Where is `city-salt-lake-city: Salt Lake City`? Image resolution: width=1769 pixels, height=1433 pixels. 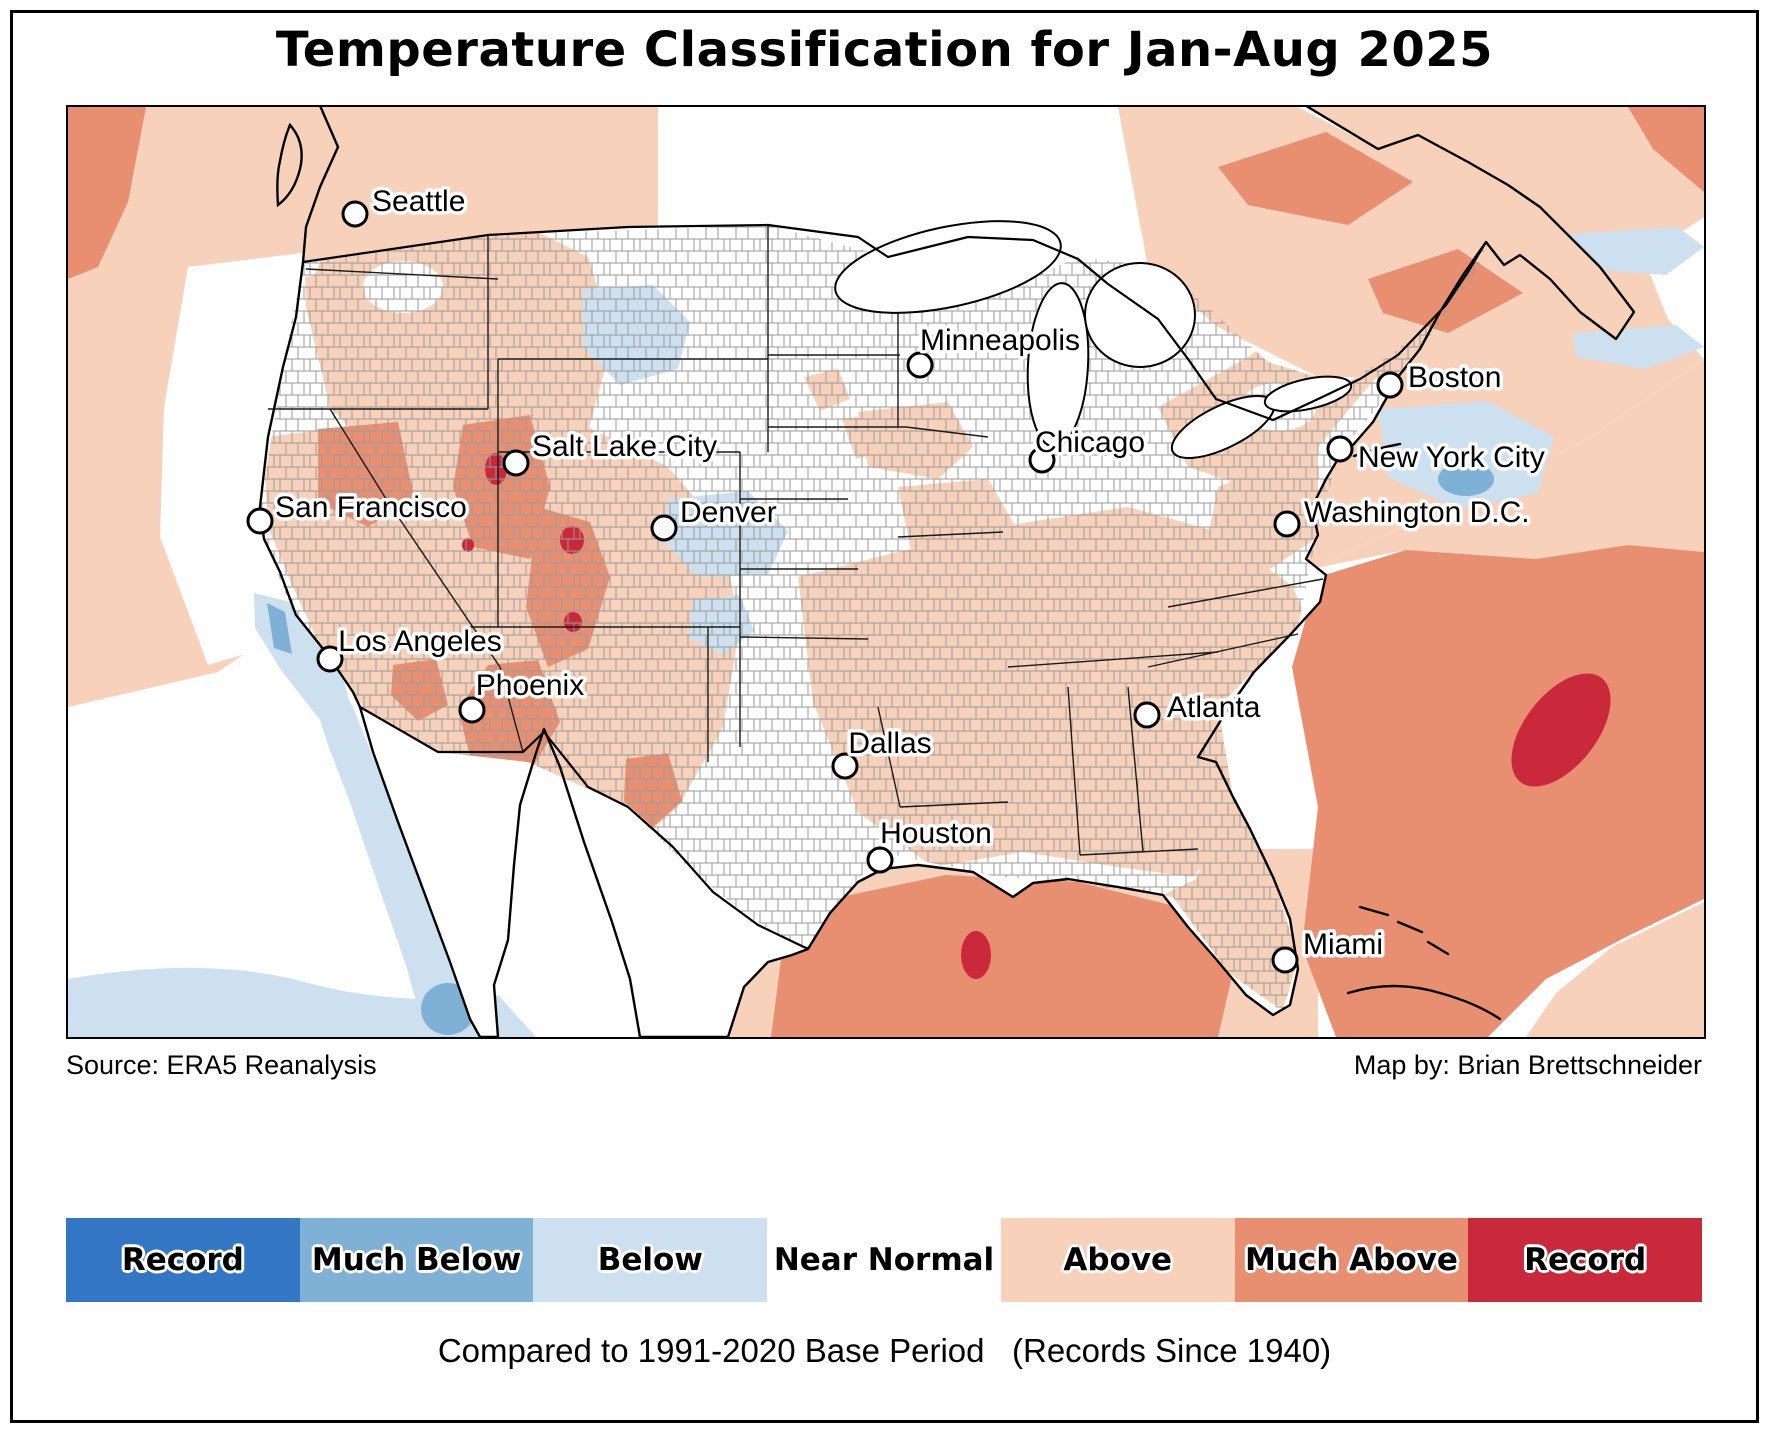
city-salt-lake-city: Salt Lake City is located at coordinates (611, 451).